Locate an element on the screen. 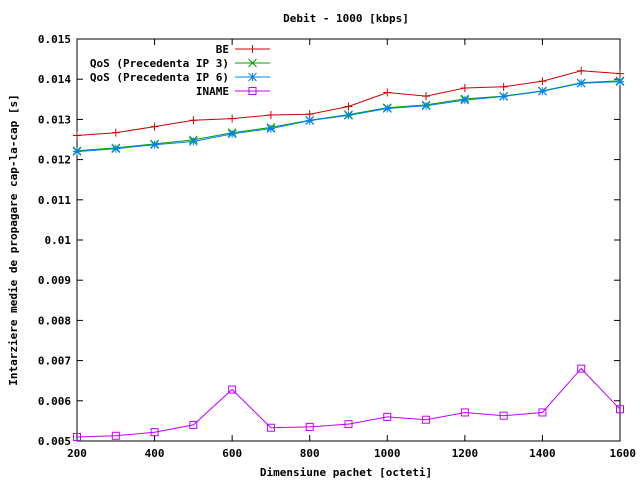 The width and height of the screenshot is (640, 480). legend-label: QoS (Precedenta IP 6) is located at coordinates (159, 77).